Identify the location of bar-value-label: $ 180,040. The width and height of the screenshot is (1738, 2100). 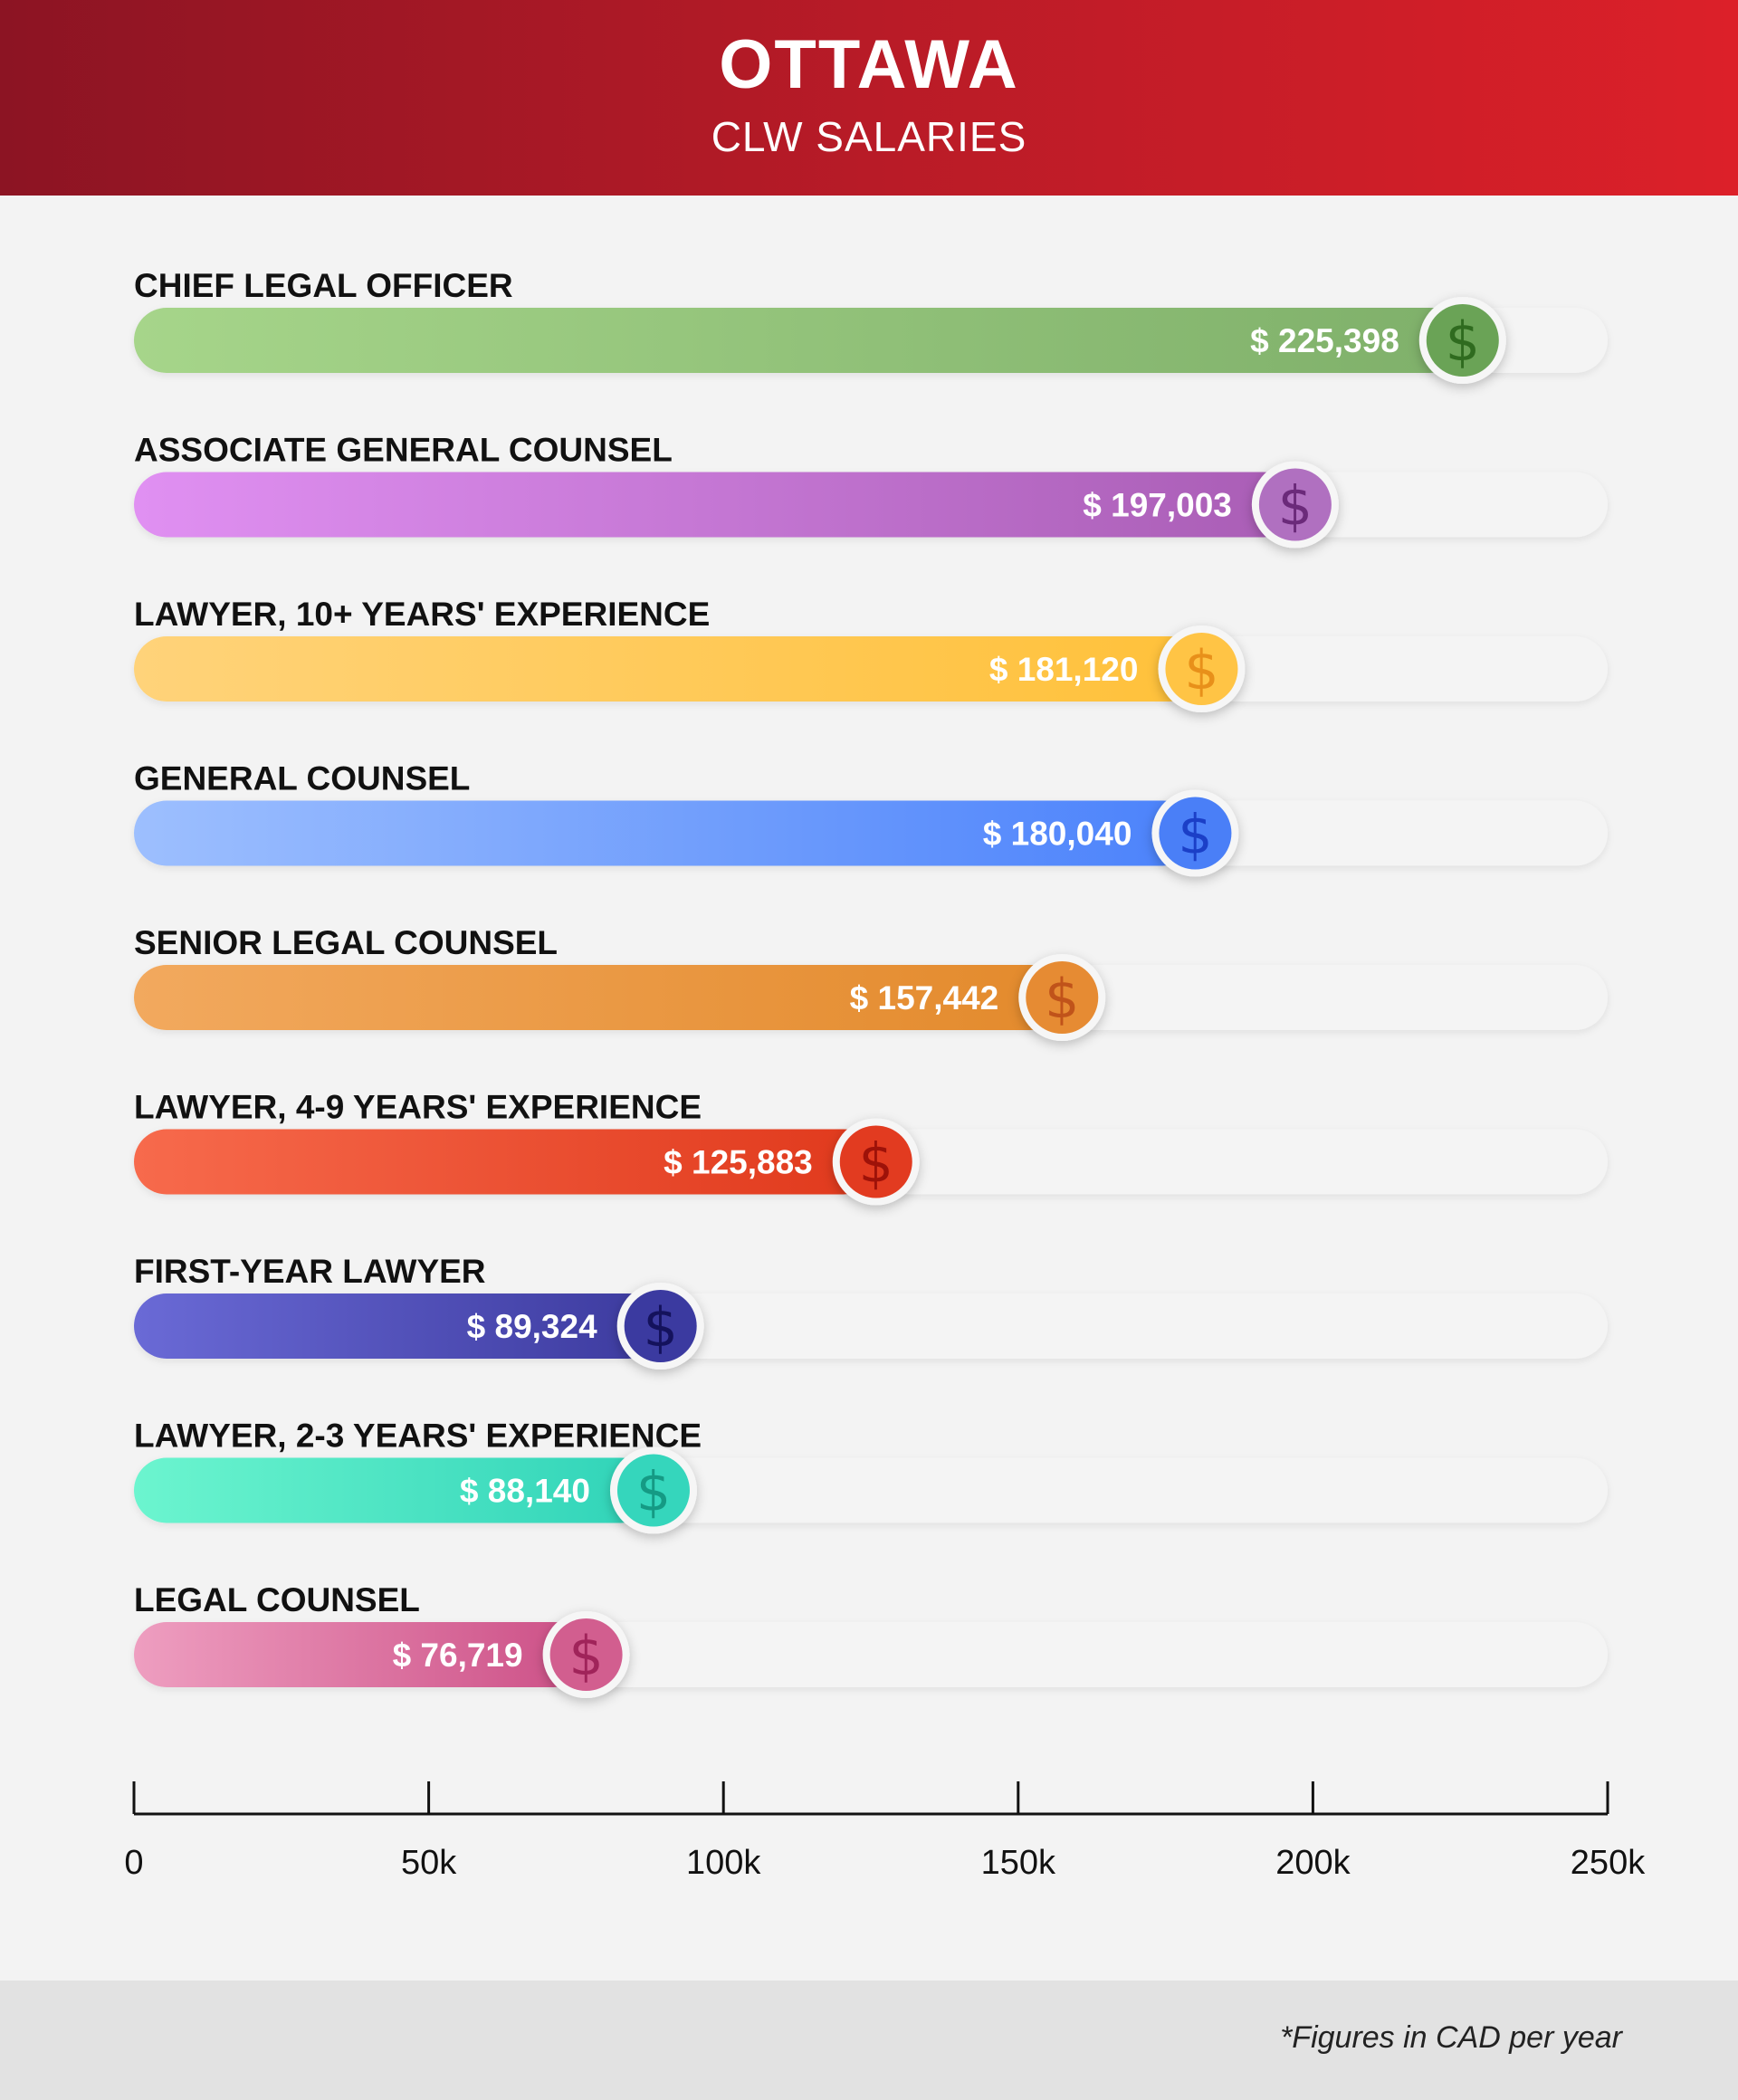
(1057, 834).